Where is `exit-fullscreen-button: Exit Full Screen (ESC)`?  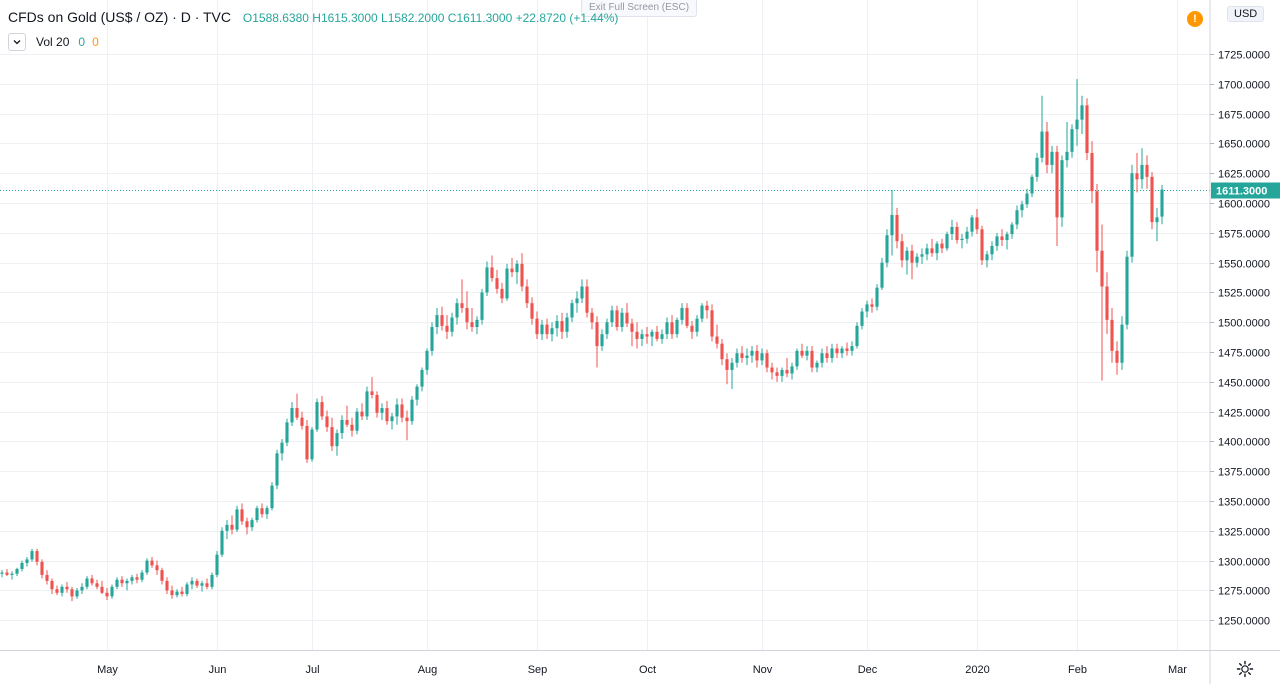 exit-fullscreen-button: Exit Full Screen (ESC) is located at coordinates (639, 8).